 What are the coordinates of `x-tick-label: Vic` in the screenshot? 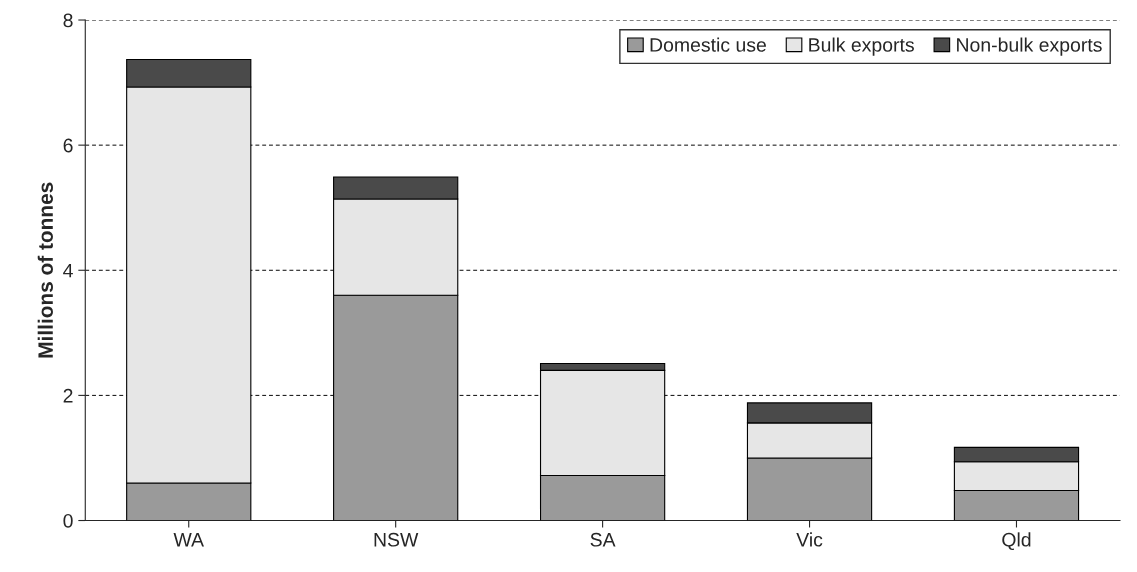 It's located at (809, 539).